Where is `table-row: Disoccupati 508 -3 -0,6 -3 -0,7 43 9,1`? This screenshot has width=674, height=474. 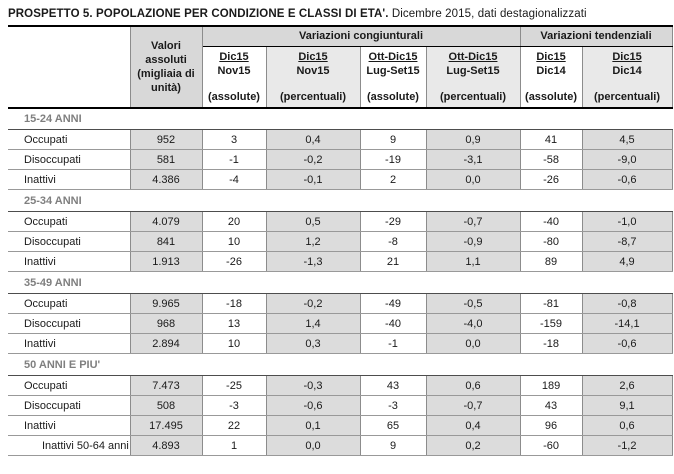 table-row: Disoccupati 508 -3 -0,6 -3 -0,7 43 9,1 is located at coordinates (340, 405).